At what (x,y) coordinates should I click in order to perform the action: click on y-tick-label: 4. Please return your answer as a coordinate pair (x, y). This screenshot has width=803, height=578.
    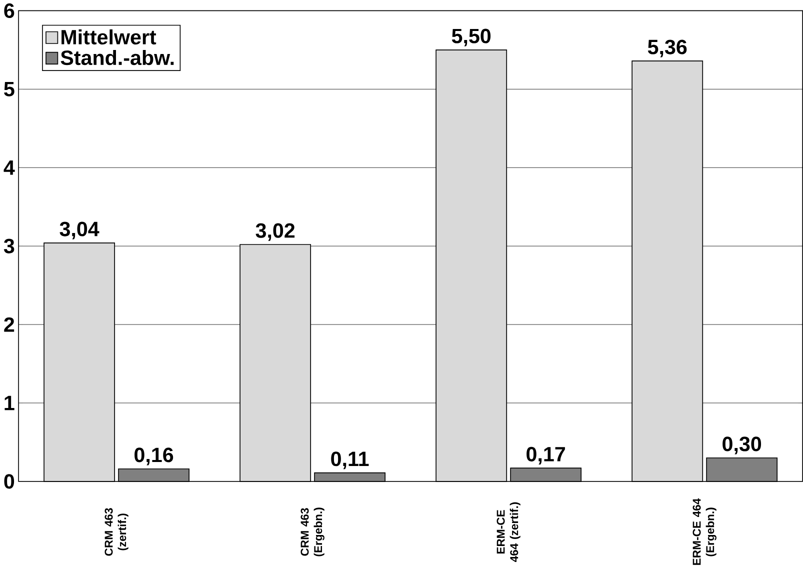
    Looking at the image, I should click on (9, 167).